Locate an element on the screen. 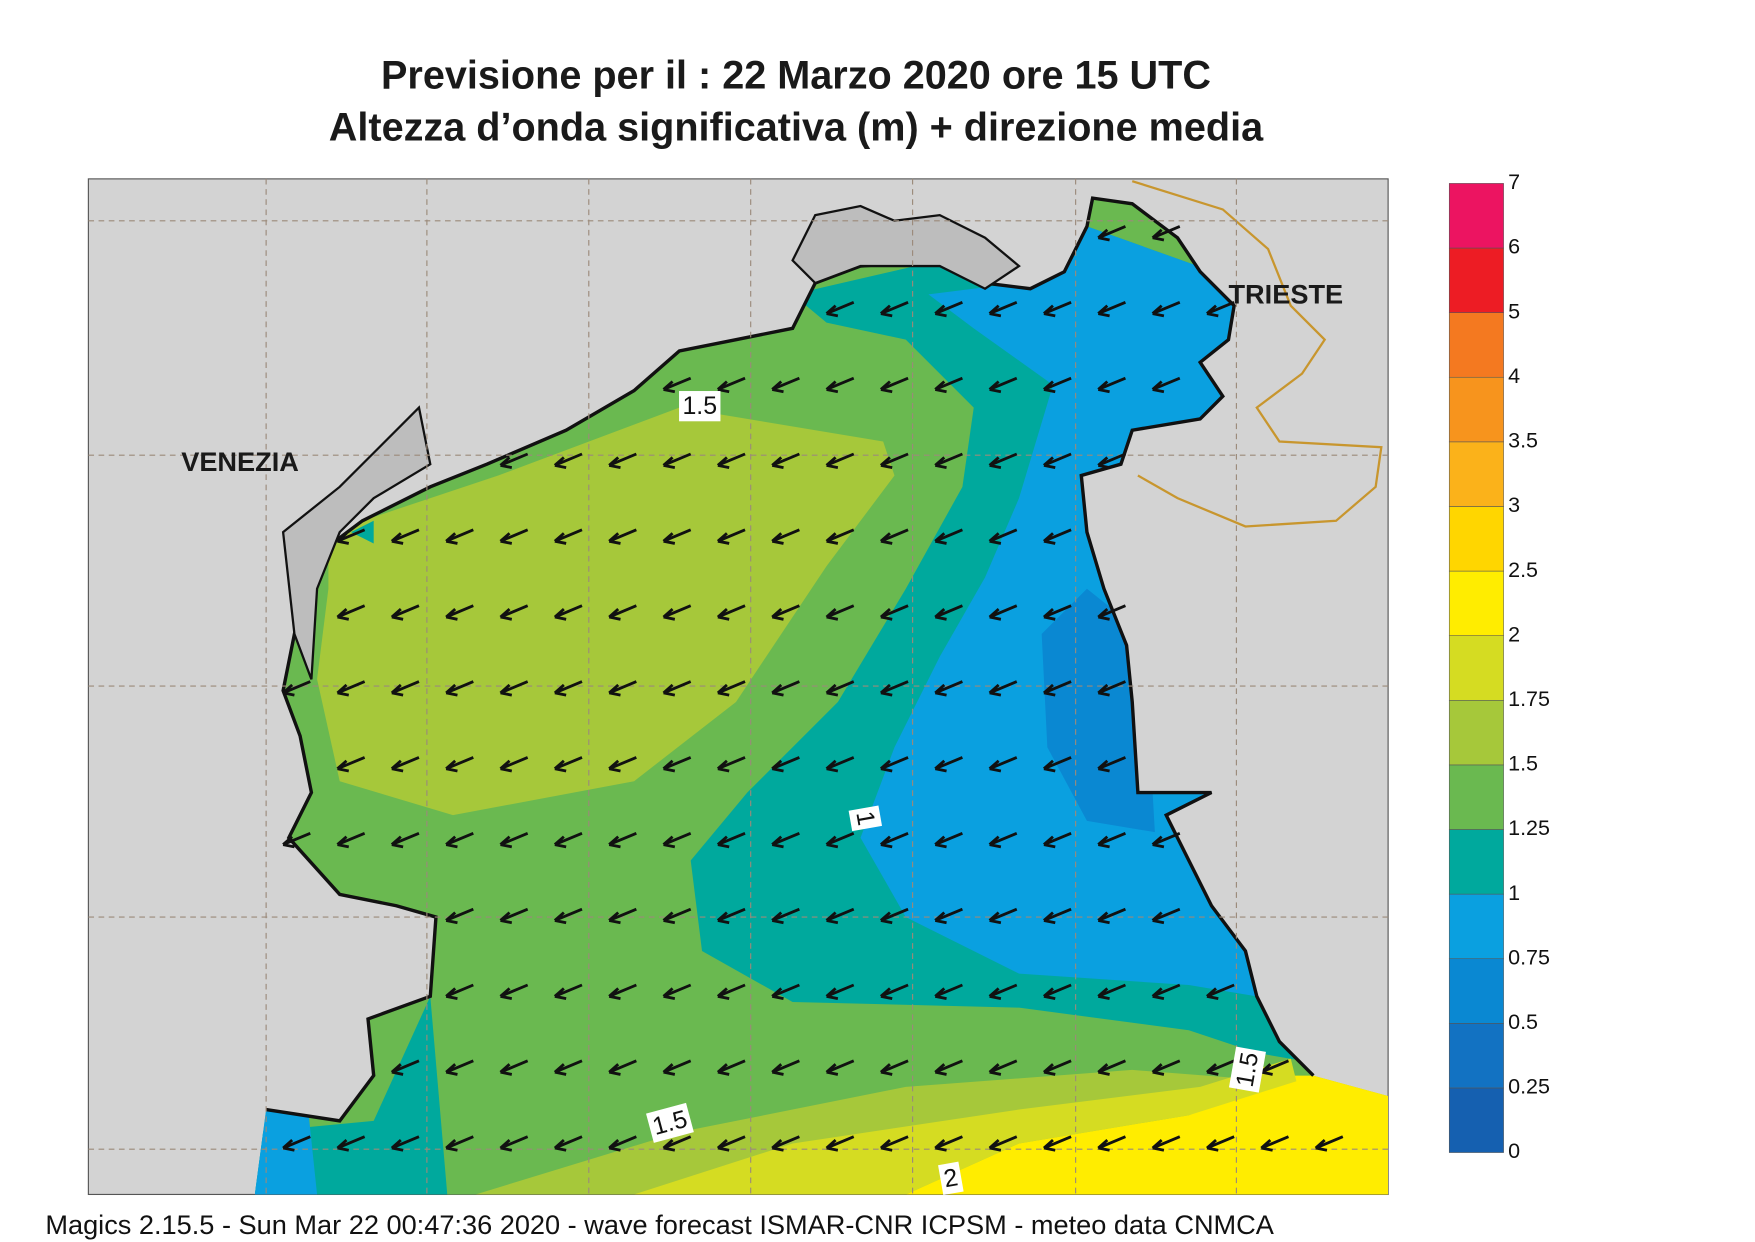 Image resolution: width=1755 pixels, height=1242 pixels. colorbar-label: 6 is located at coordinates (1514, 247).